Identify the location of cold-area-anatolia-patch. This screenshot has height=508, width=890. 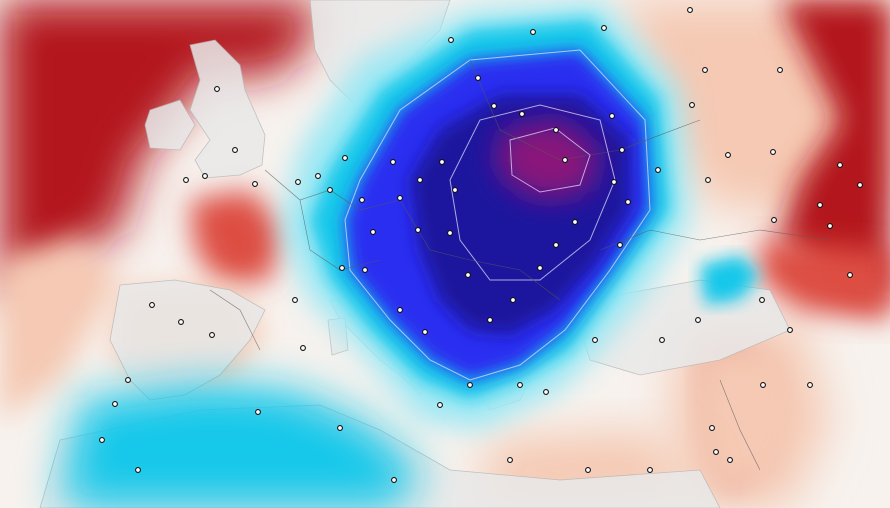
(730, 280).